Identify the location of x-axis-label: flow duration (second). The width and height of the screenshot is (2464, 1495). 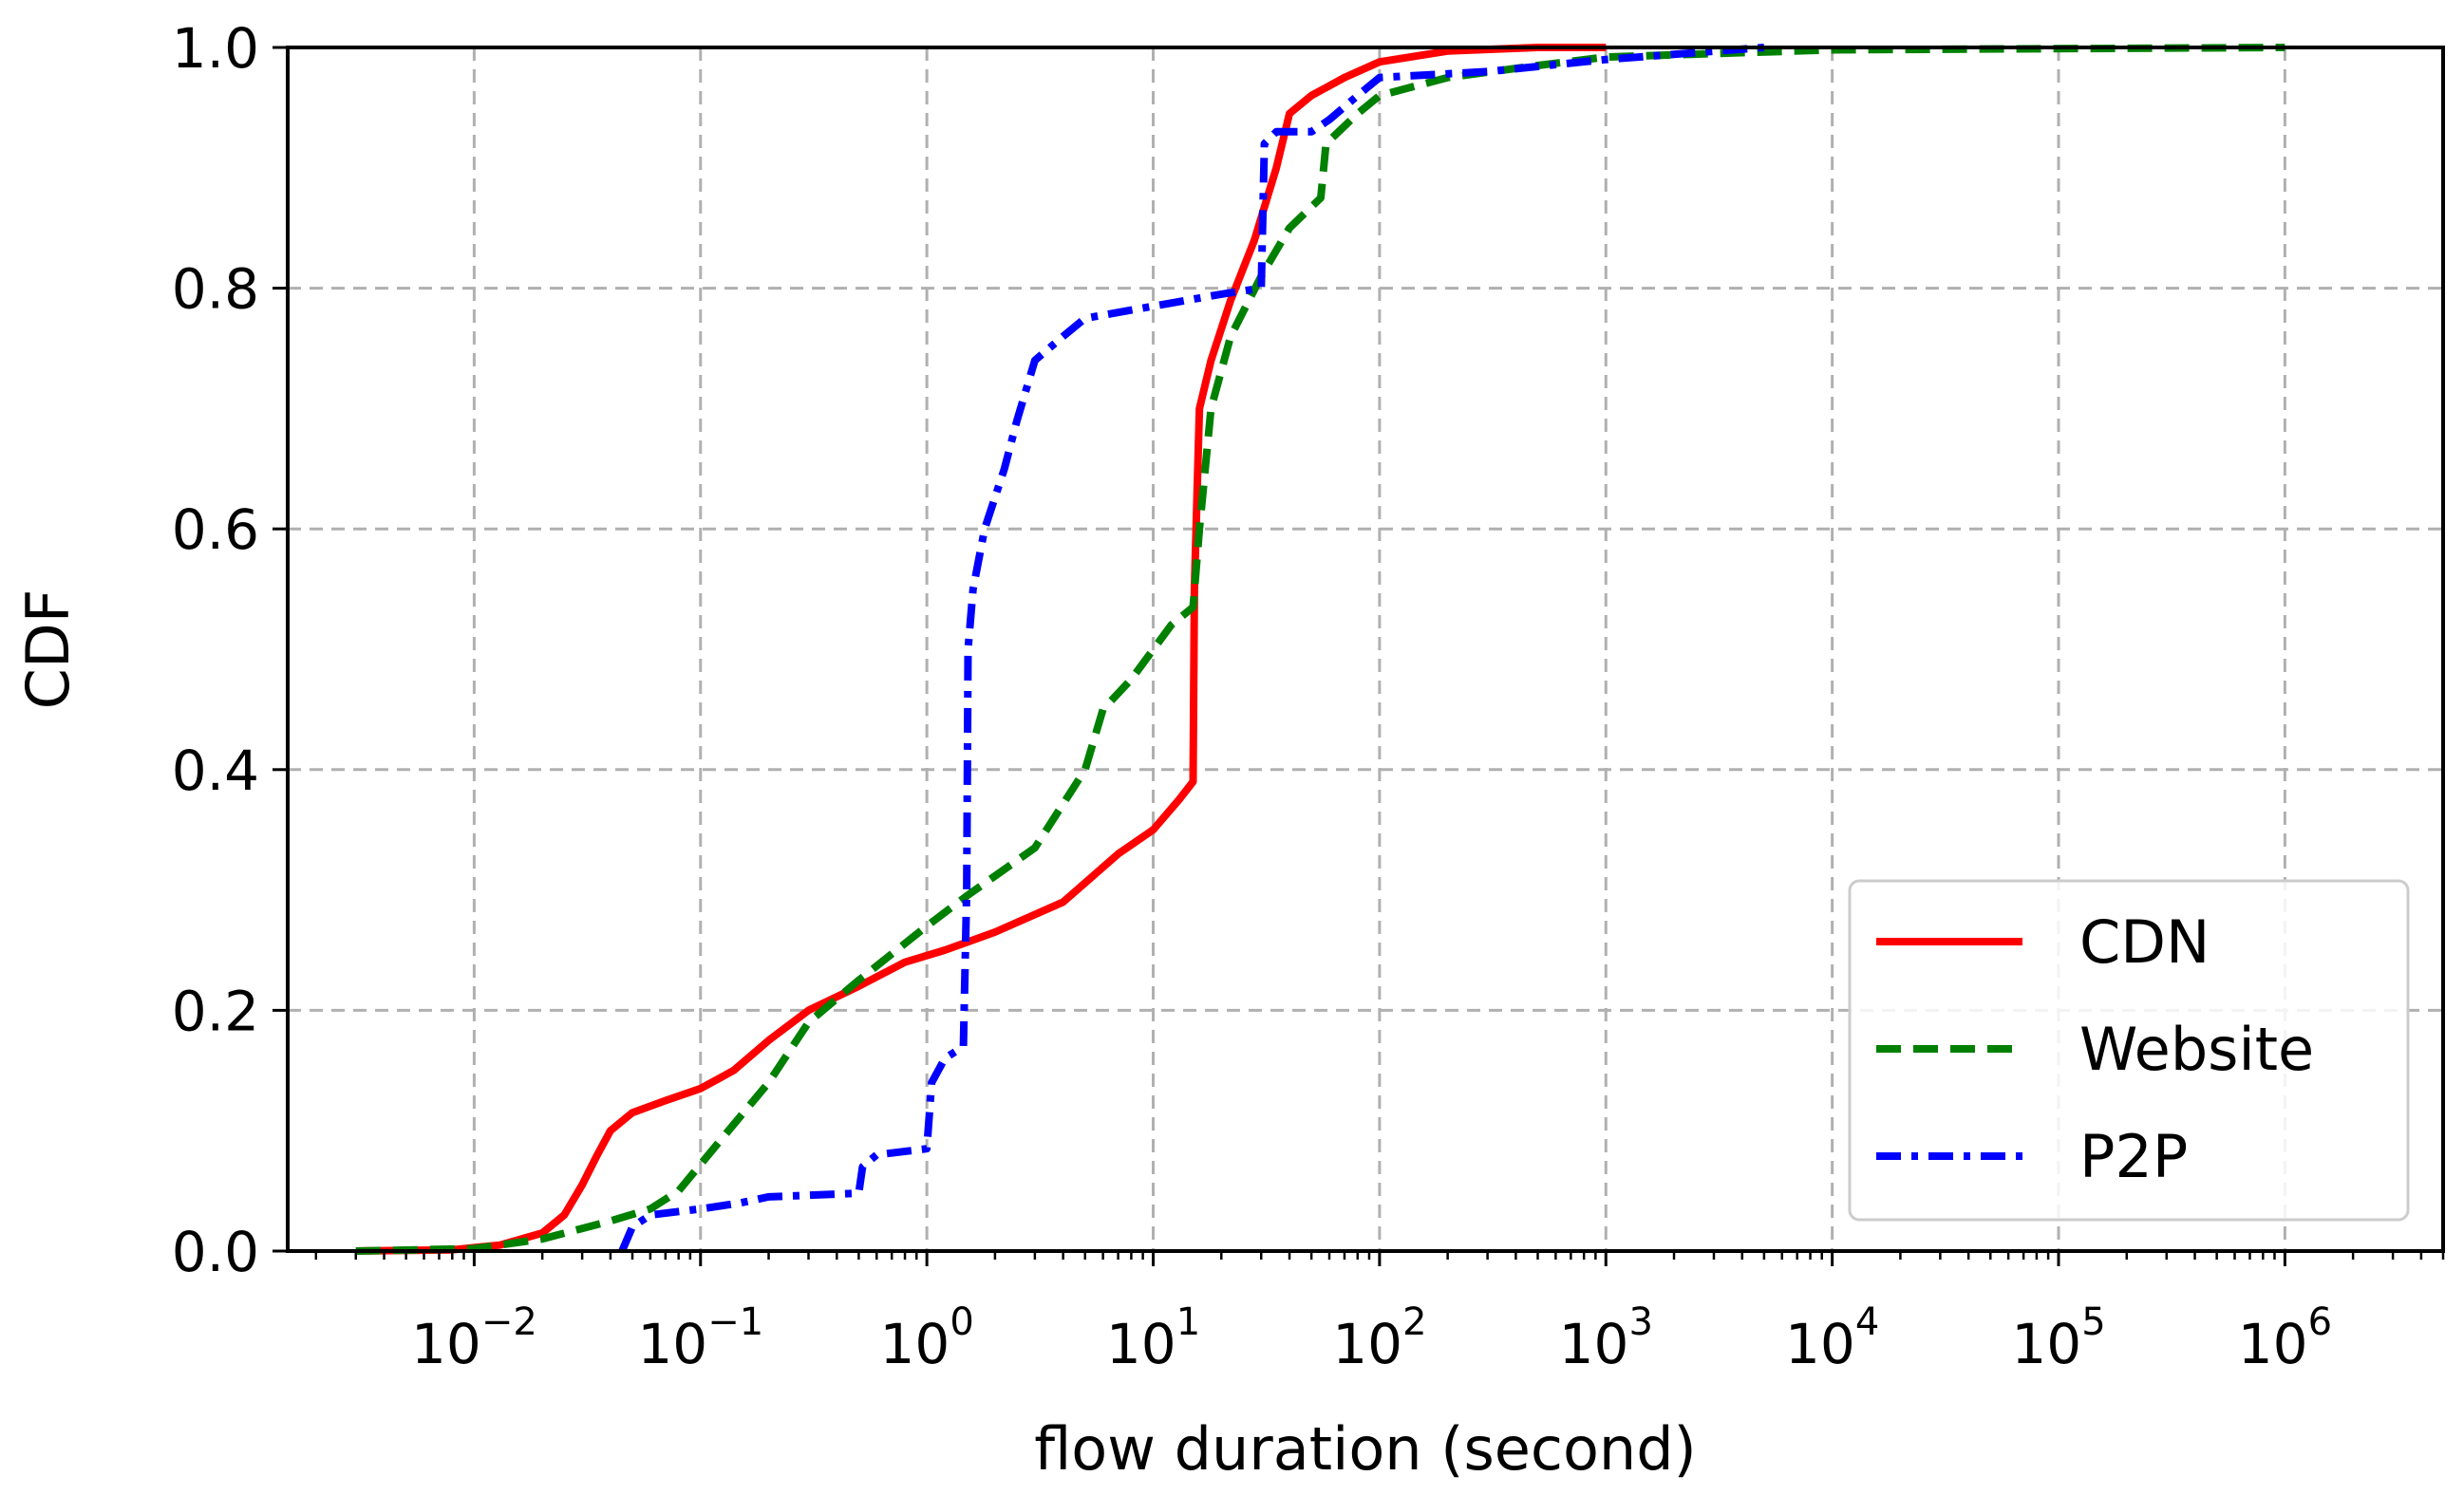
(1365, 1449).